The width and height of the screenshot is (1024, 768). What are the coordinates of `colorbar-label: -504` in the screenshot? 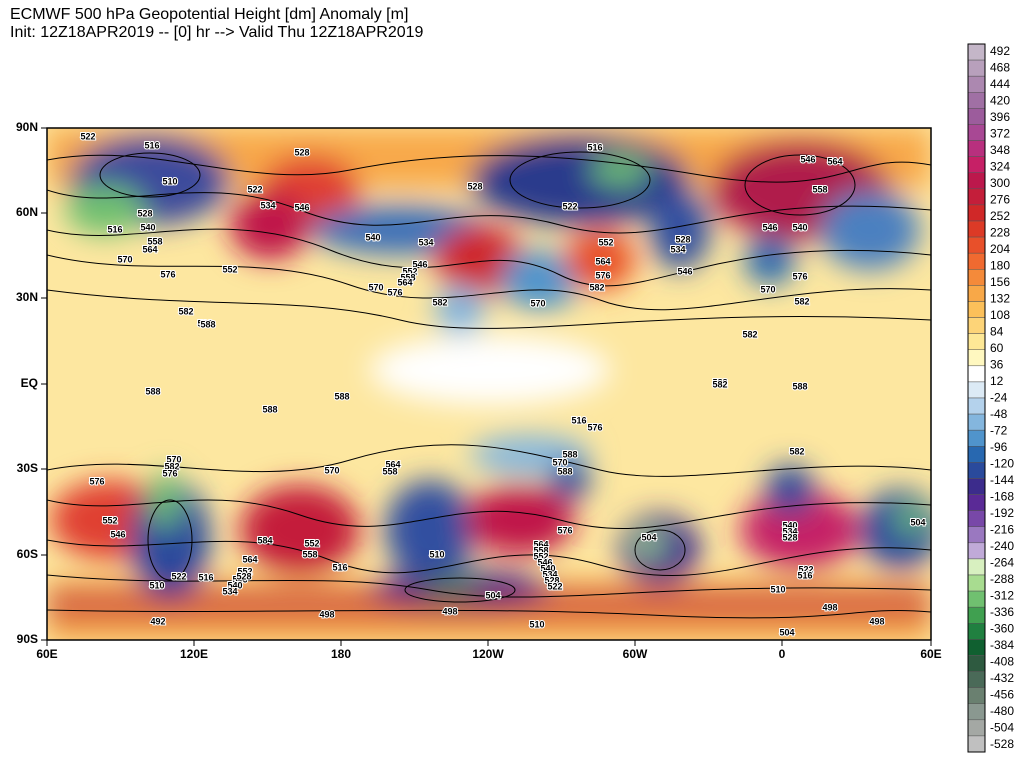 It's located at (1002, 728).